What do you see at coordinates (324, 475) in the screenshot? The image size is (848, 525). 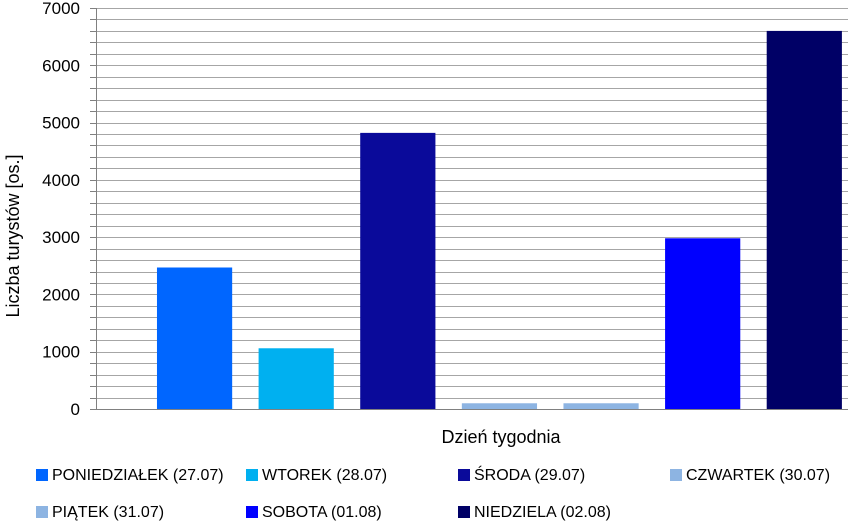 I see `legend-label: WTOREK (28.07)` at bounding box center [324, 475].